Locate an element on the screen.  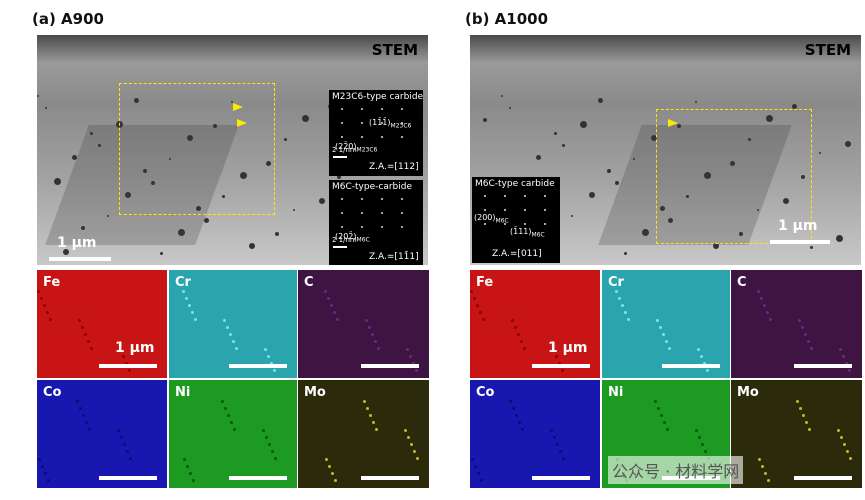
panel-label: (a) A900 is located at coordinates (68, 19).